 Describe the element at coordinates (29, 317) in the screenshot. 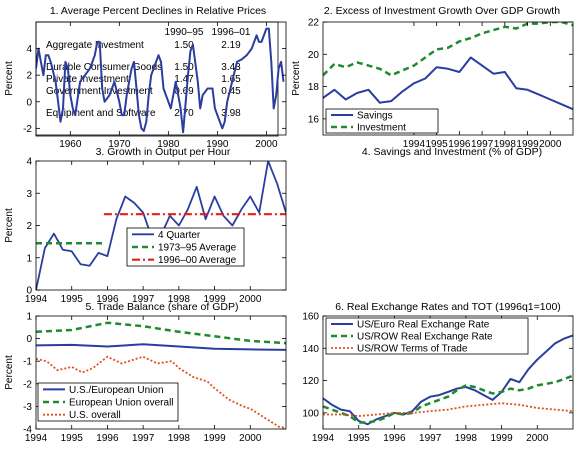

I see `panel-5-ytick-label: 1` at that location.